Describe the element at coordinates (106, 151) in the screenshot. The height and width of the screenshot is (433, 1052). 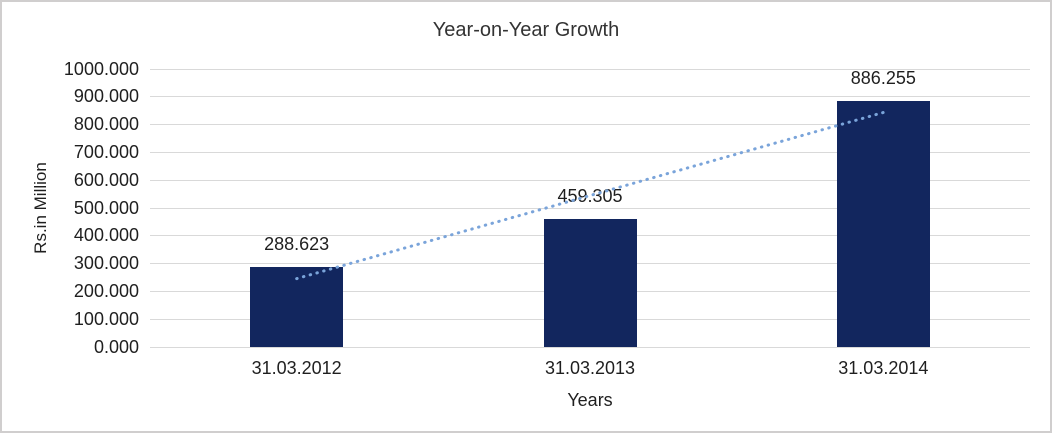
I see `y-tick-label: 700.000` at that location.